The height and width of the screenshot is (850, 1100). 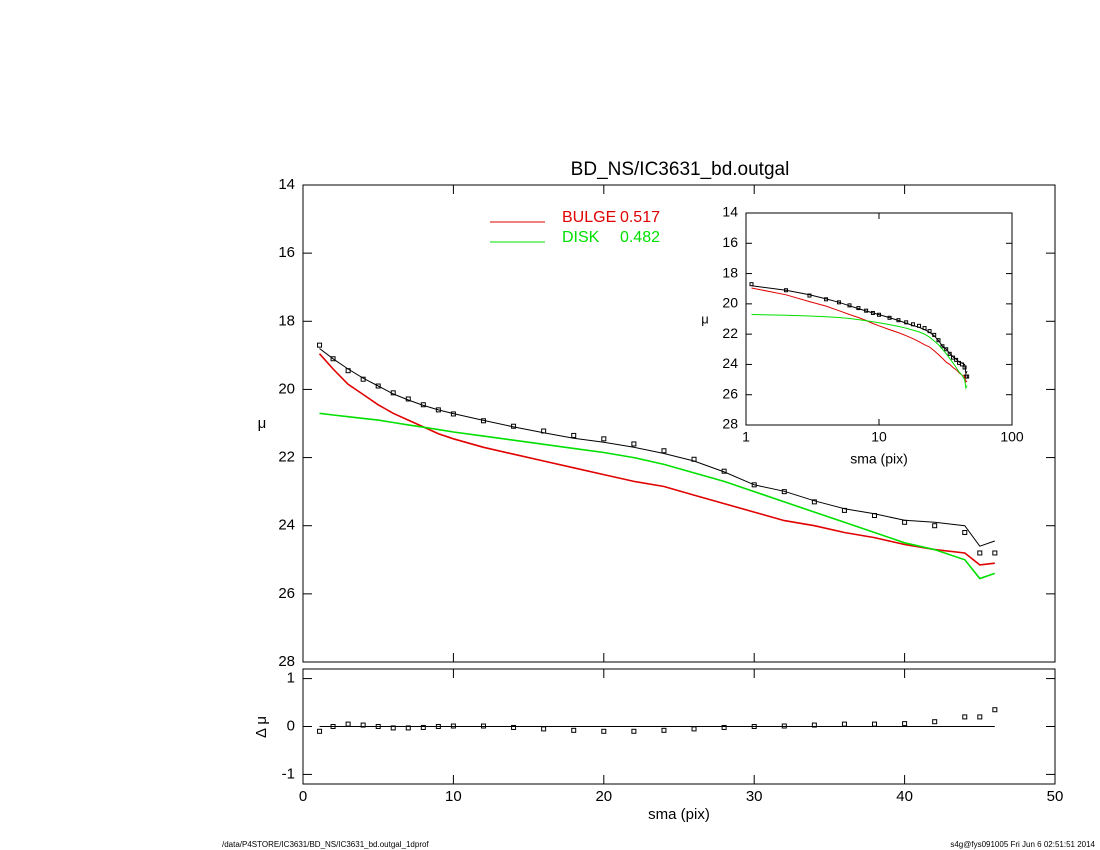 What do you see at coordinates (291, 678) in the screenshot?
I see `y-tick-label: 1` at bounding box center [291, 678].